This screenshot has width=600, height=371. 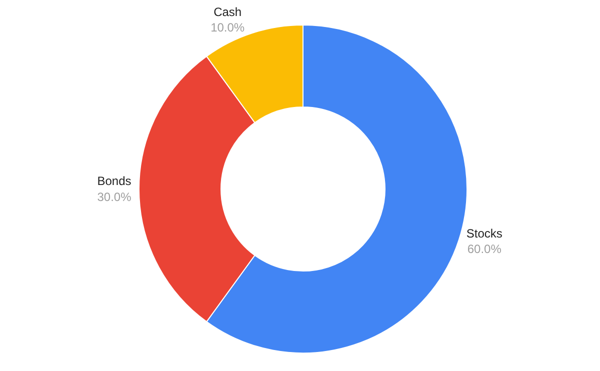 What do you see at coordinates (228, 11) in the screenshot?
I see `slice-label: Cash` at bounding box center [228, 11].